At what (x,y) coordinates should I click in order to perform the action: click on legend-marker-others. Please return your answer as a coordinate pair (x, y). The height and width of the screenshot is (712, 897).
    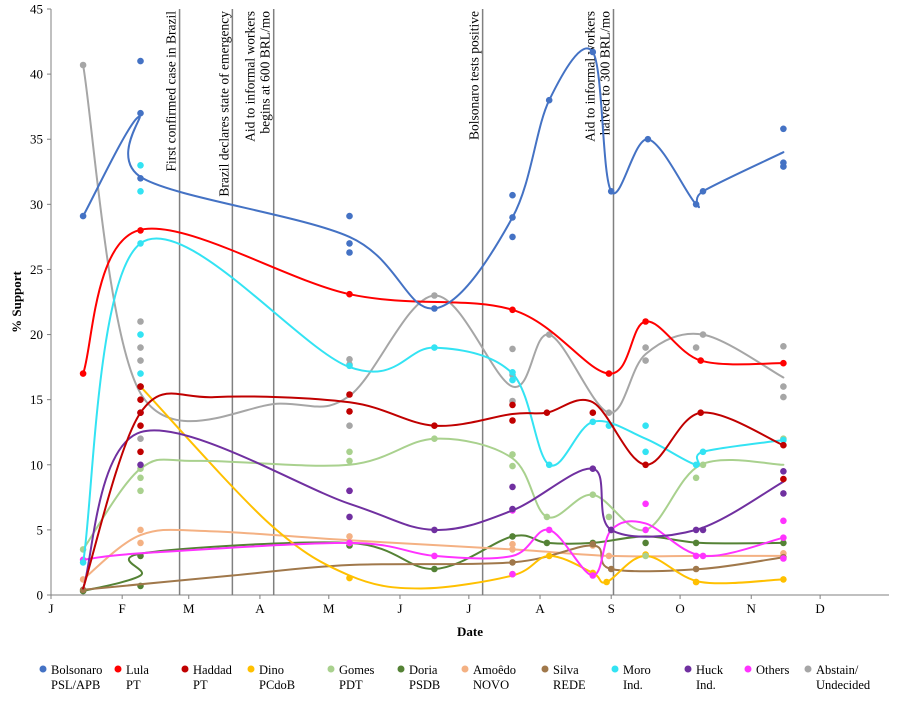
    Looking at the image, I should click on (748, 669).